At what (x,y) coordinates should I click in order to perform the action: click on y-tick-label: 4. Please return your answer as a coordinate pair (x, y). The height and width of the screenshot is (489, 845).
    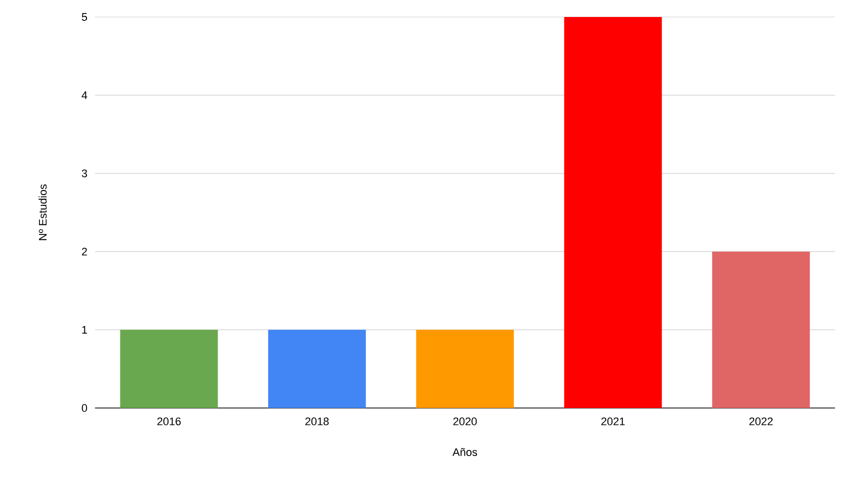
    Looking at the image, I should click on (85, 95).